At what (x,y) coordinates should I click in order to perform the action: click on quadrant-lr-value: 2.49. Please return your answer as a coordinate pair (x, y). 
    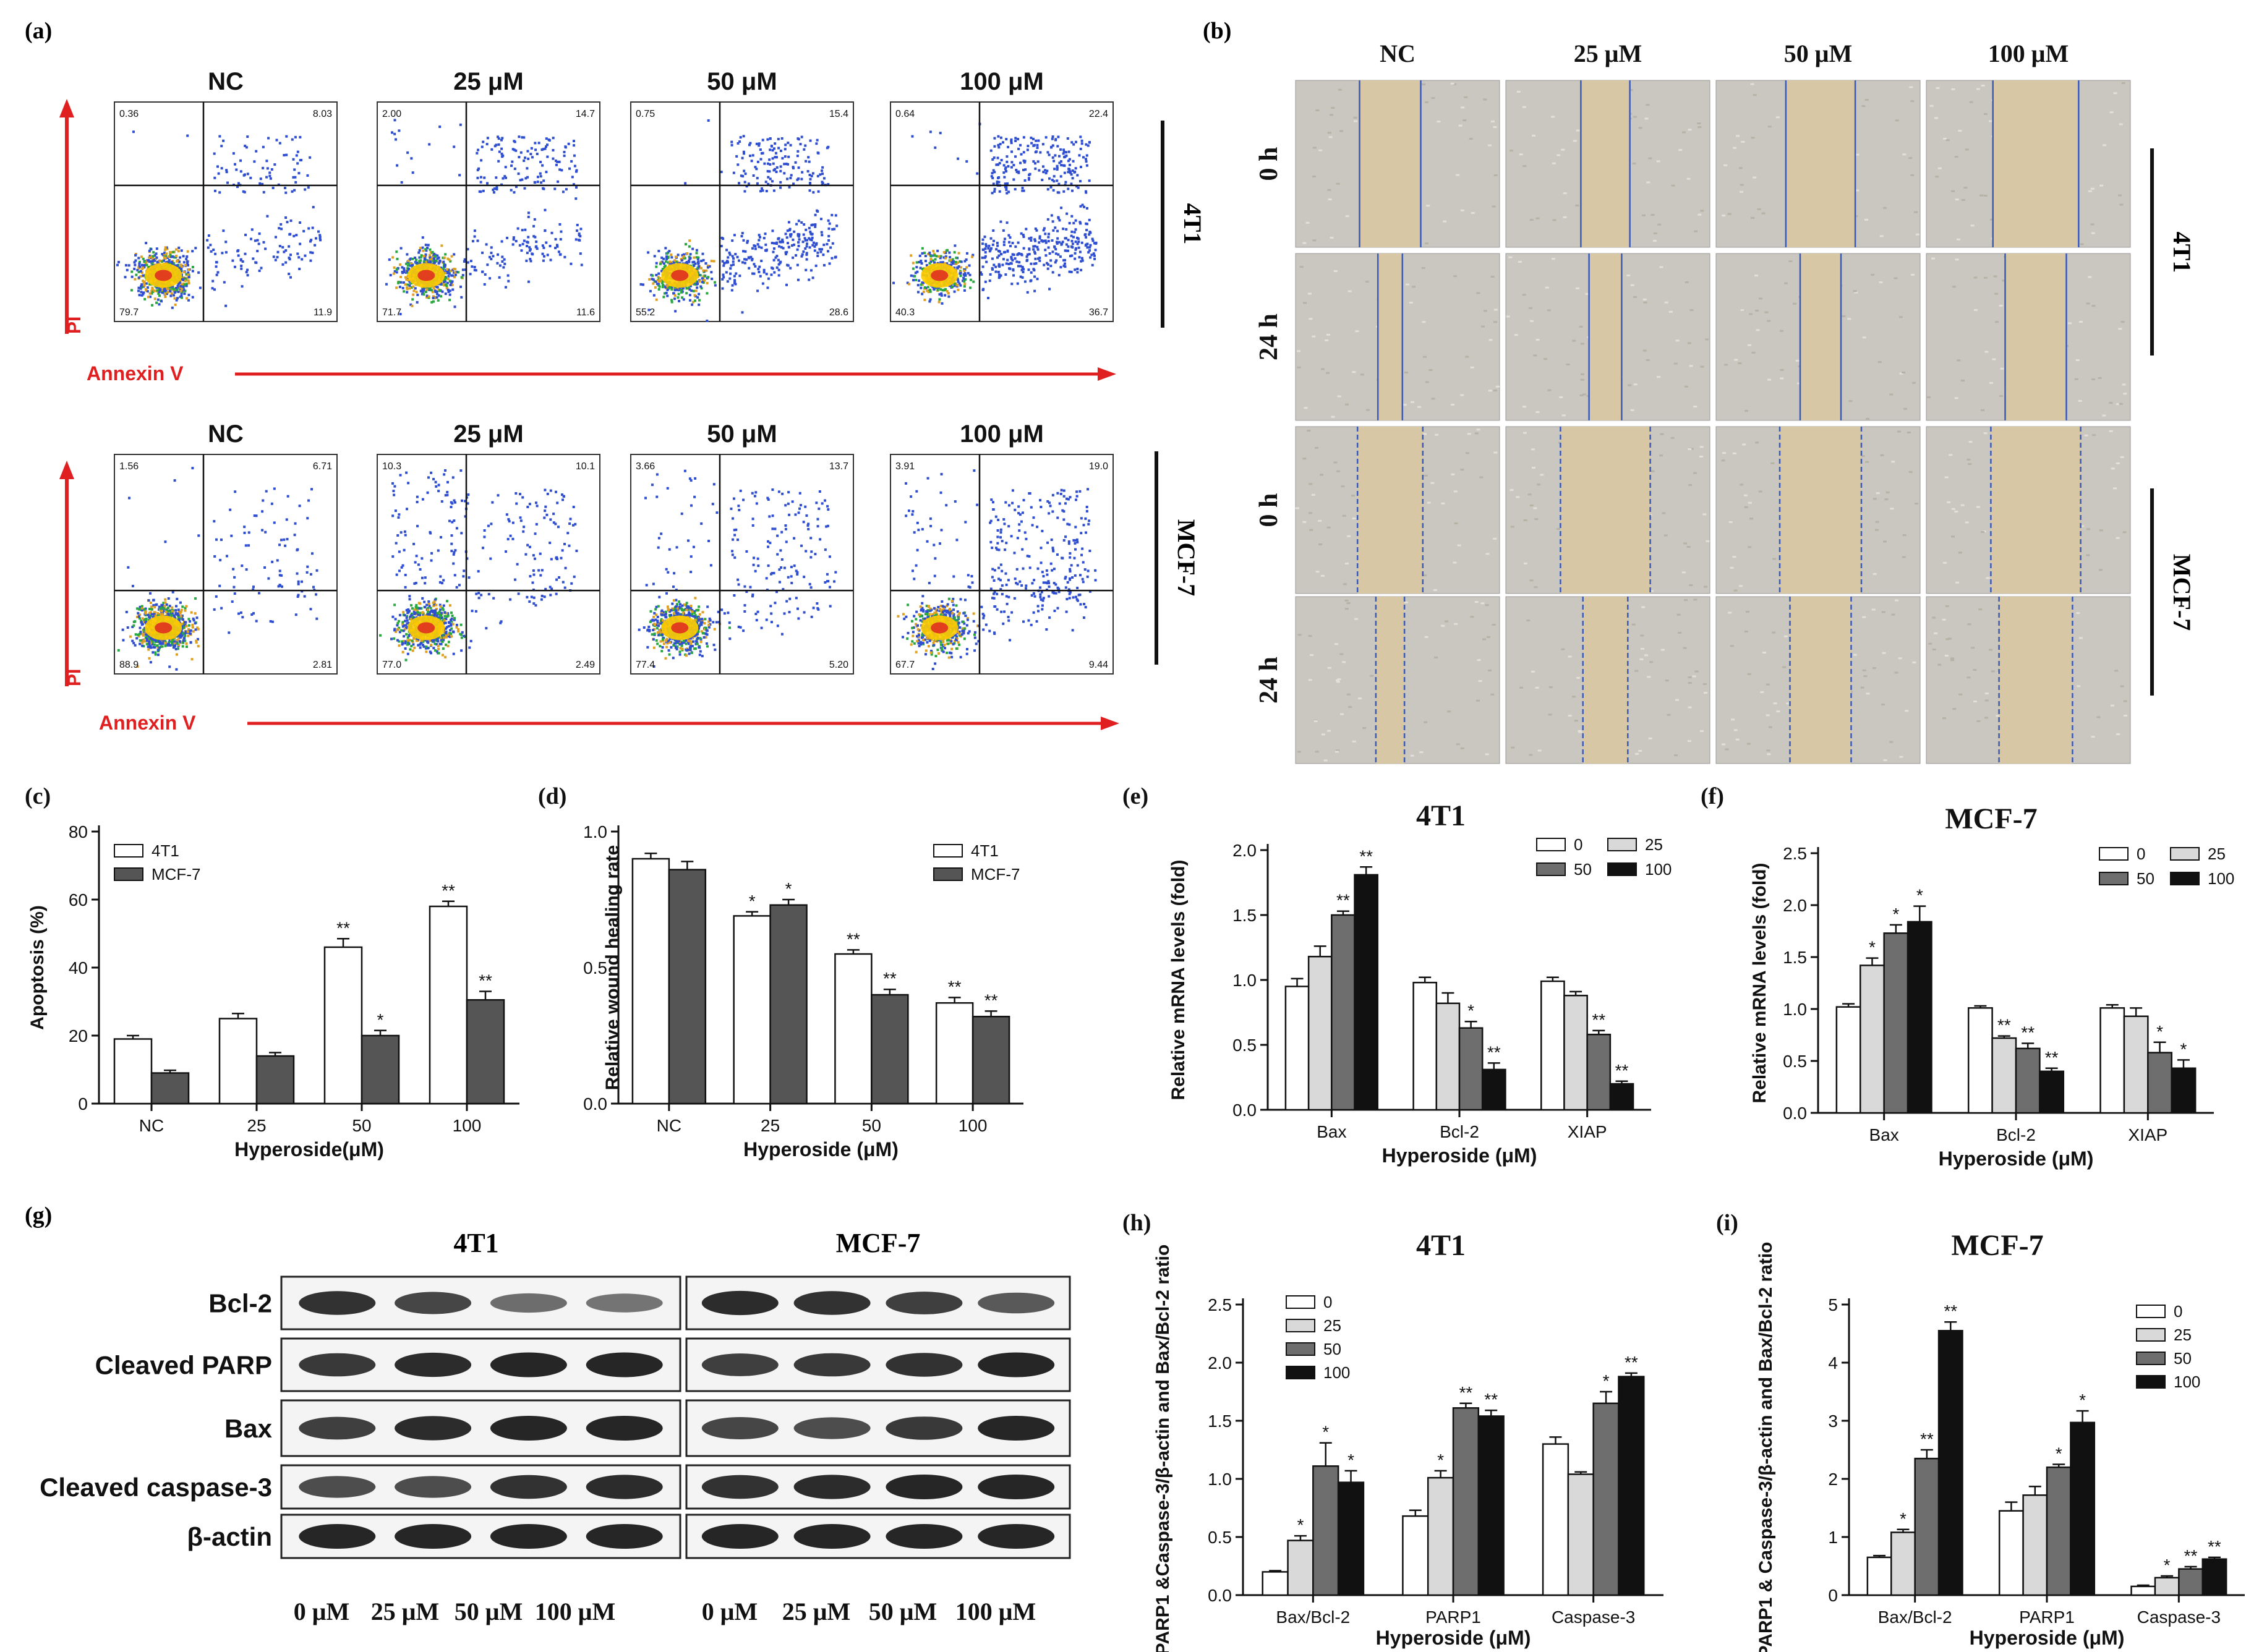
    Looking at the image, I should click on (585, 665).